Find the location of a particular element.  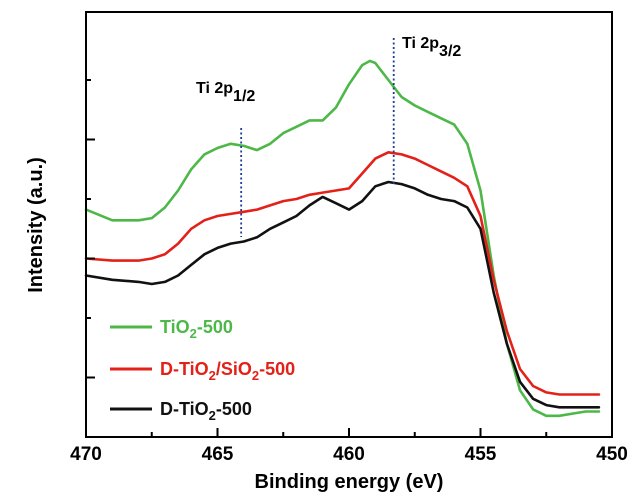

legend-label: TiO2-500 is located at coordinates (196, 329).